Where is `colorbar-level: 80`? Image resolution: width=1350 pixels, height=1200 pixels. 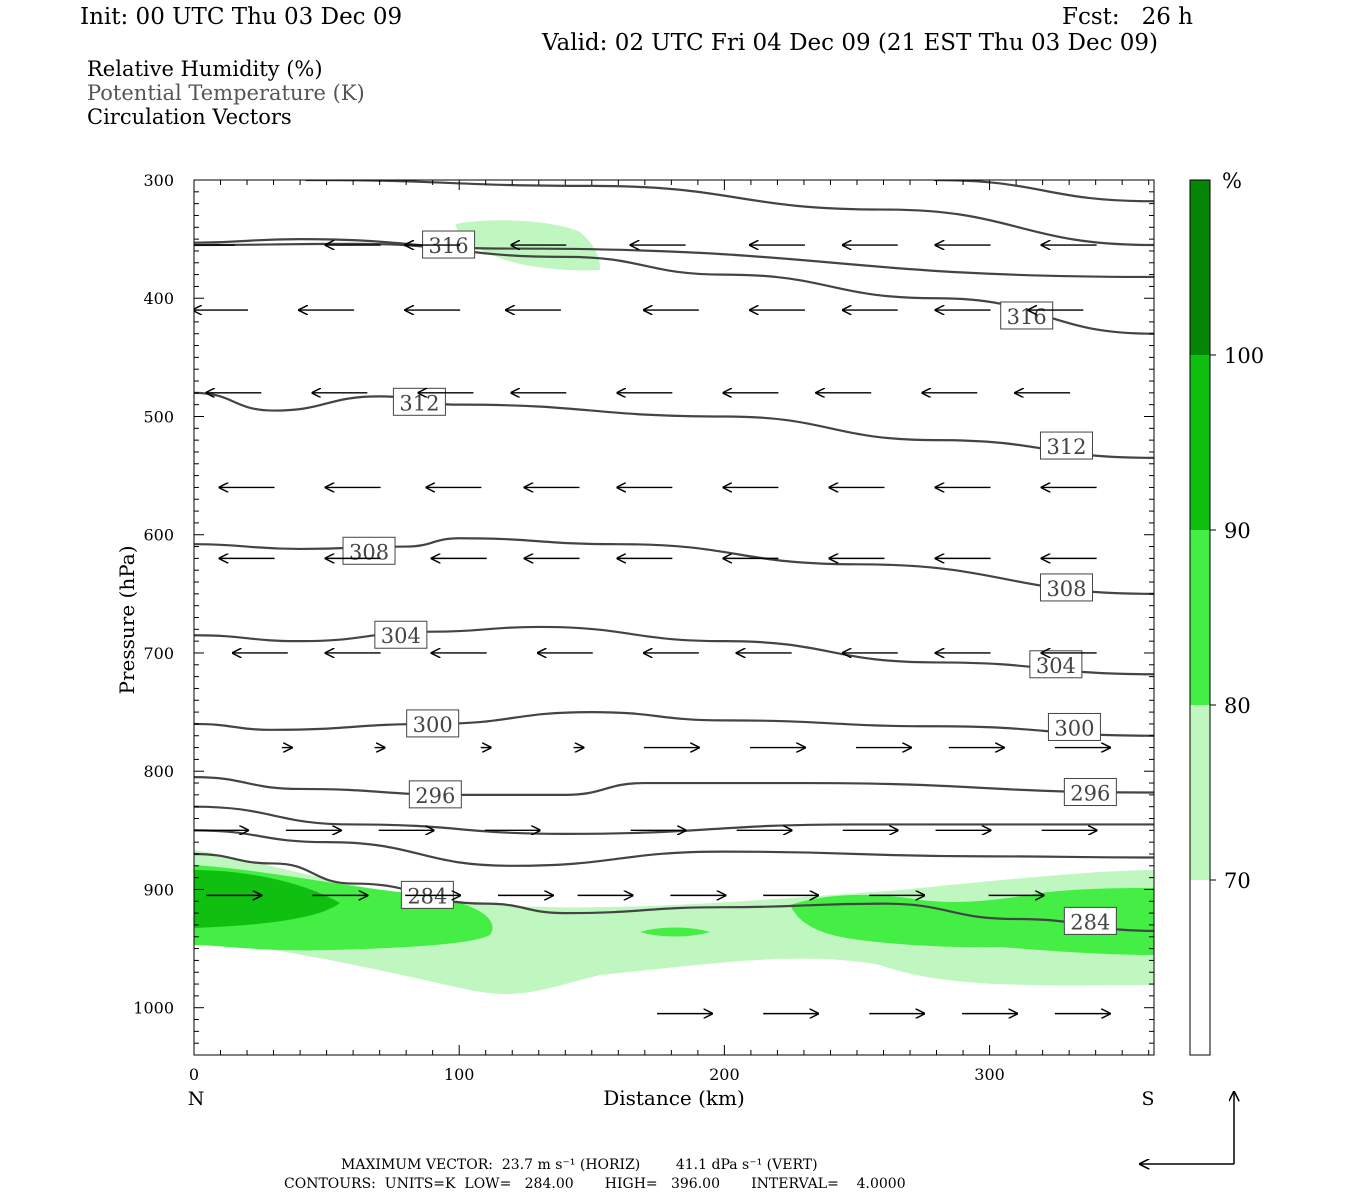
colorbar-level: 80 is located at coordinates (1237, 706).